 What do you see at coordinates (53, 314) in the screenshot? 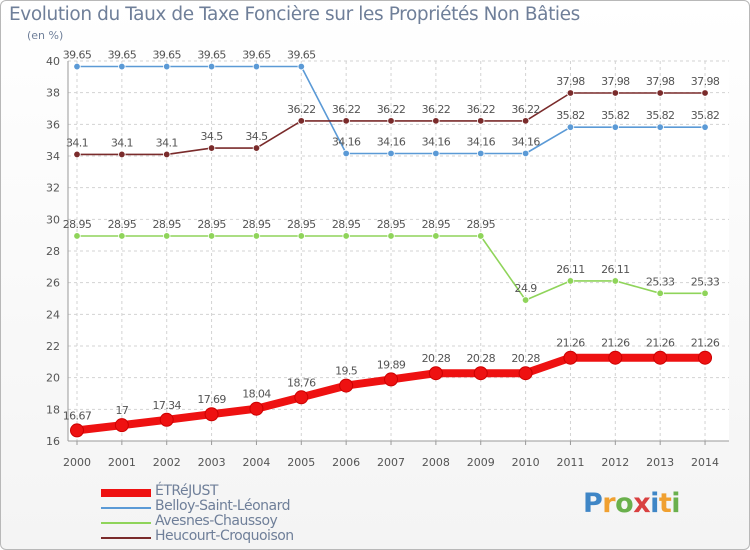
I see `y-tick-label: 24` at bounding box center [53, 314].